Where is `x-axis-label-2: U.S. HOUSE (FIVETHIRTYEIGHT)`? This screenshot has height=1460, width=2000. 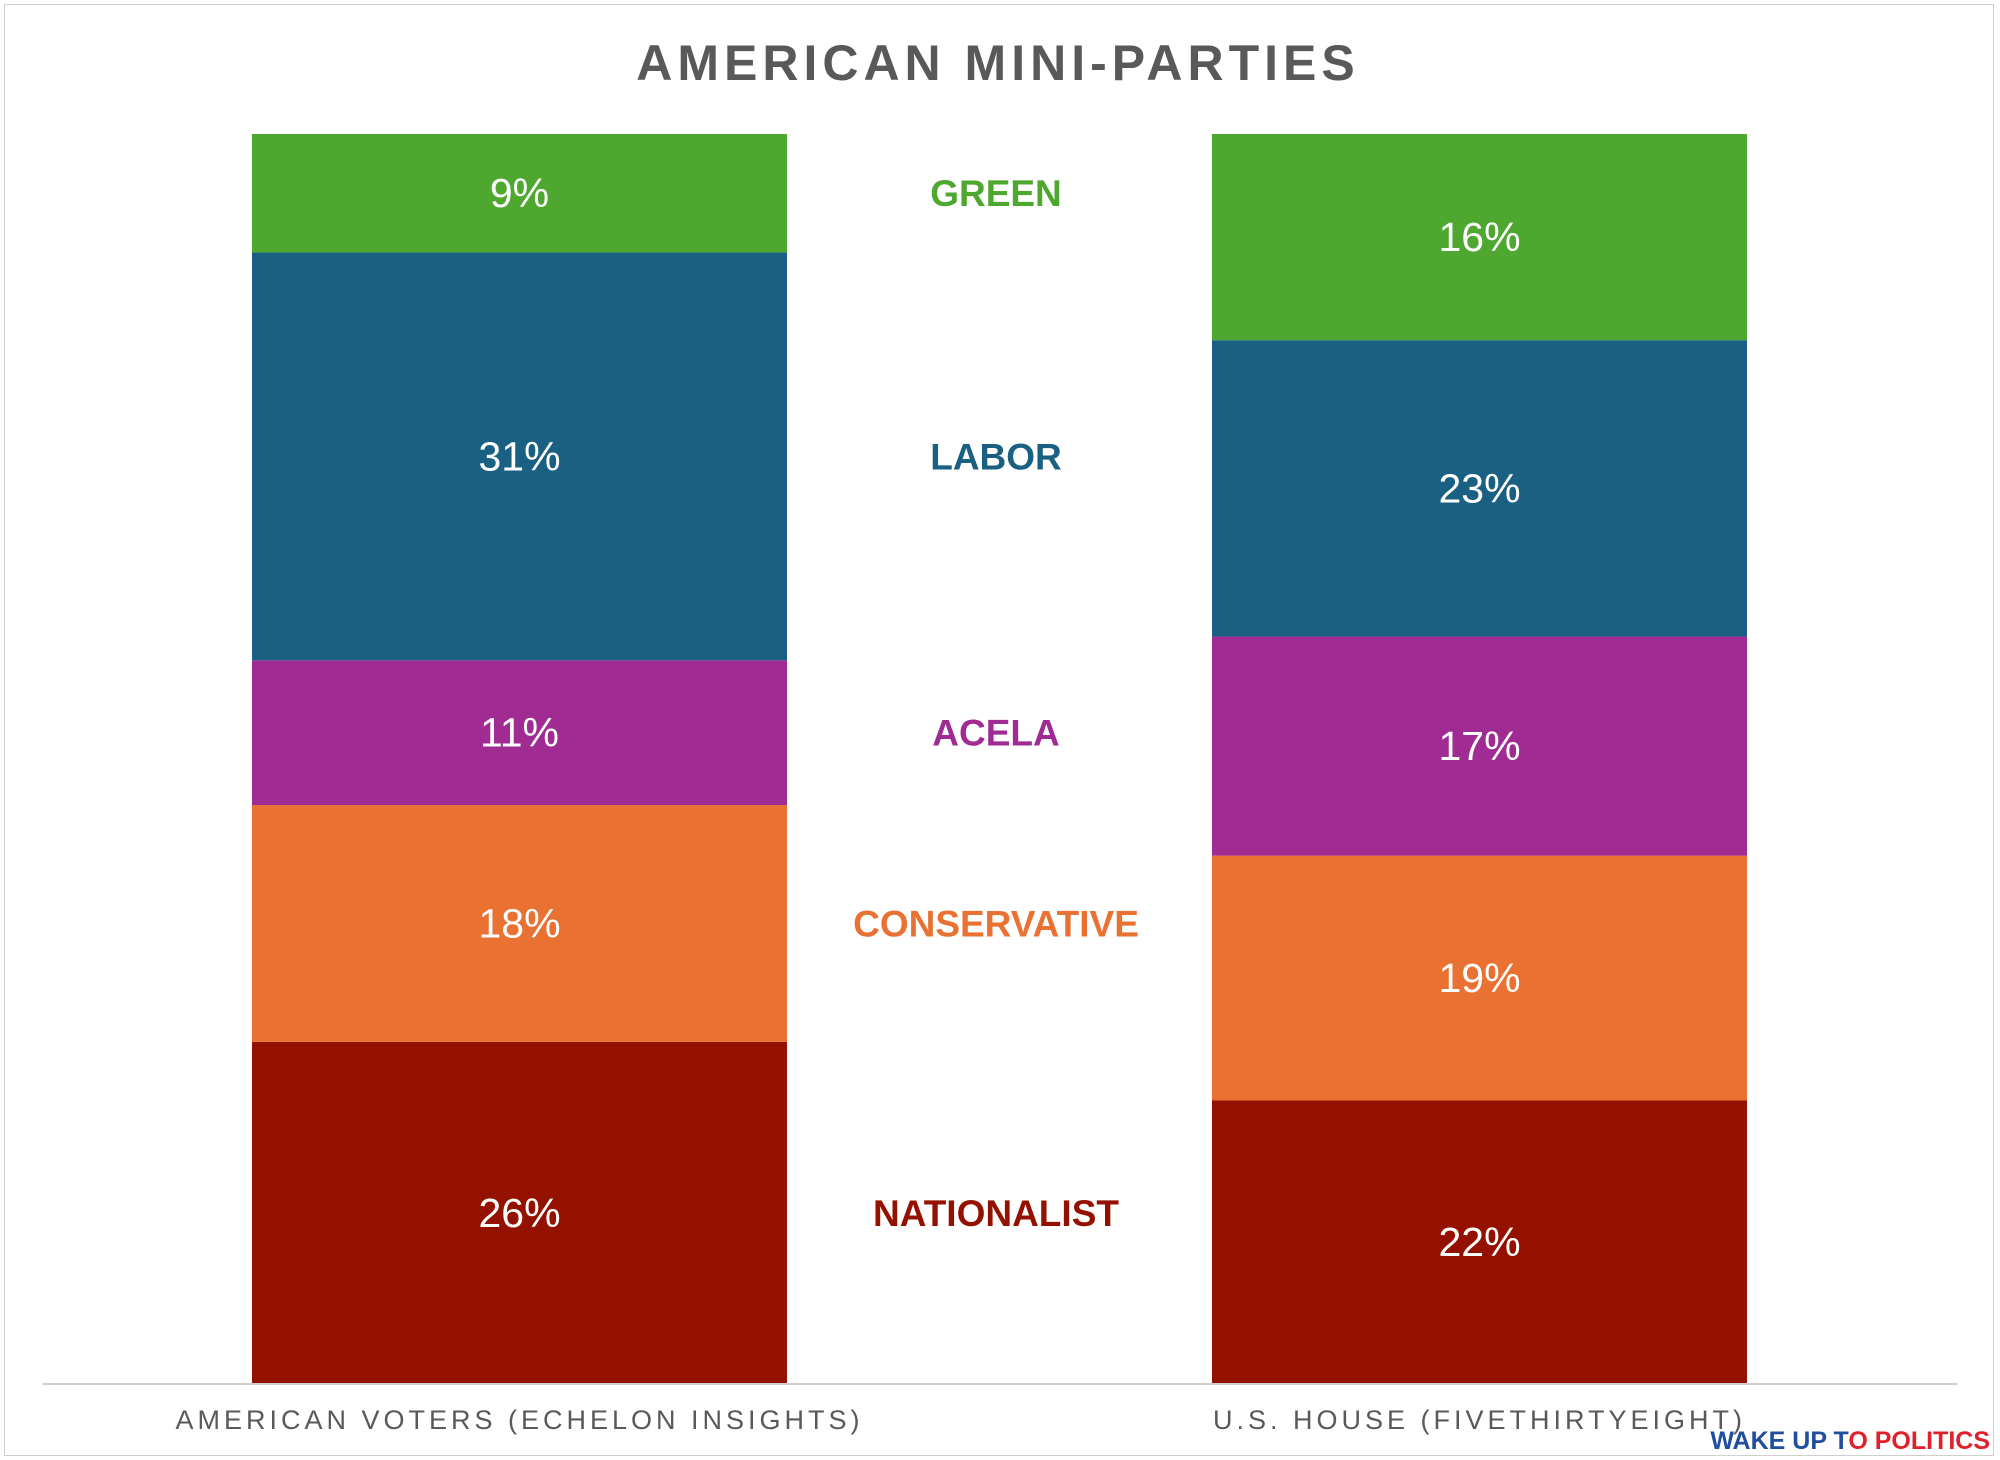 x-axis-label-2: U.S. HOUSE (FIVETHIRTYEIGHT) is located at coordinates (1479, 1420).